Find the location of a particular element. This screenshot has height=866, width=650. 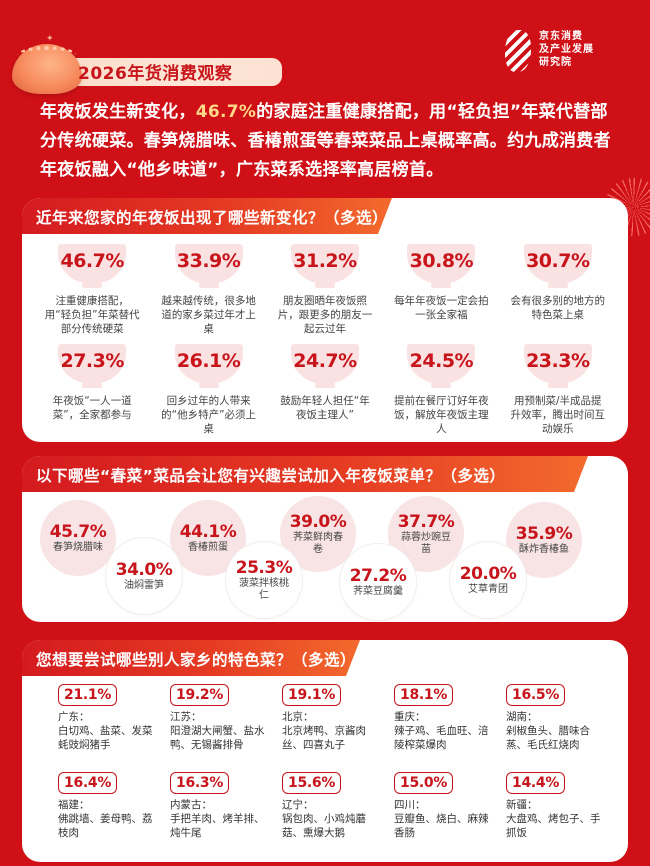

spring-dish-bubble: 45.7% 春笋烧腊味 is located at coordinates (78, 538).